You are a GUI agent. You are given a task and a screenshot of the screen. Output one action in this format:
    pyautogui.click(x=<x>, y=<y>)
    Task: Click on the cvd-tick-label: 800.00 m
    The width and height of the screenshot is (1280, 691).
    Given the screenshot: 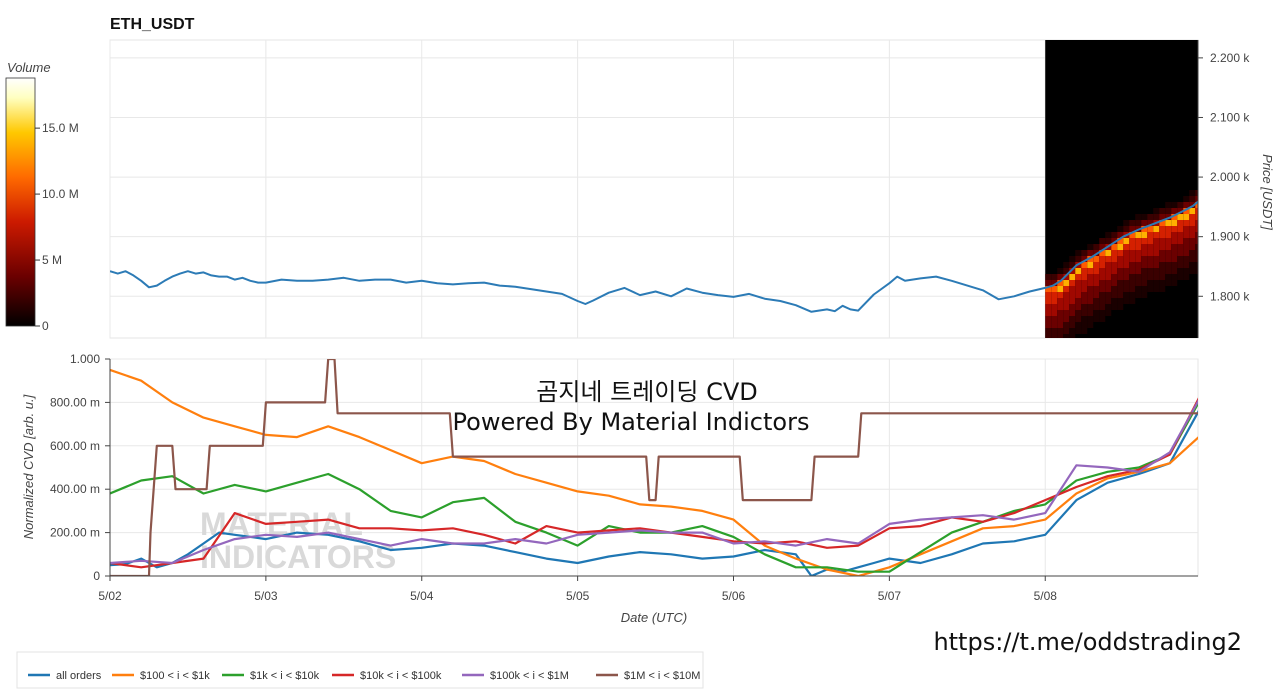 What is the action you would take?
    pyautogui.click(x=75, y=402)
    